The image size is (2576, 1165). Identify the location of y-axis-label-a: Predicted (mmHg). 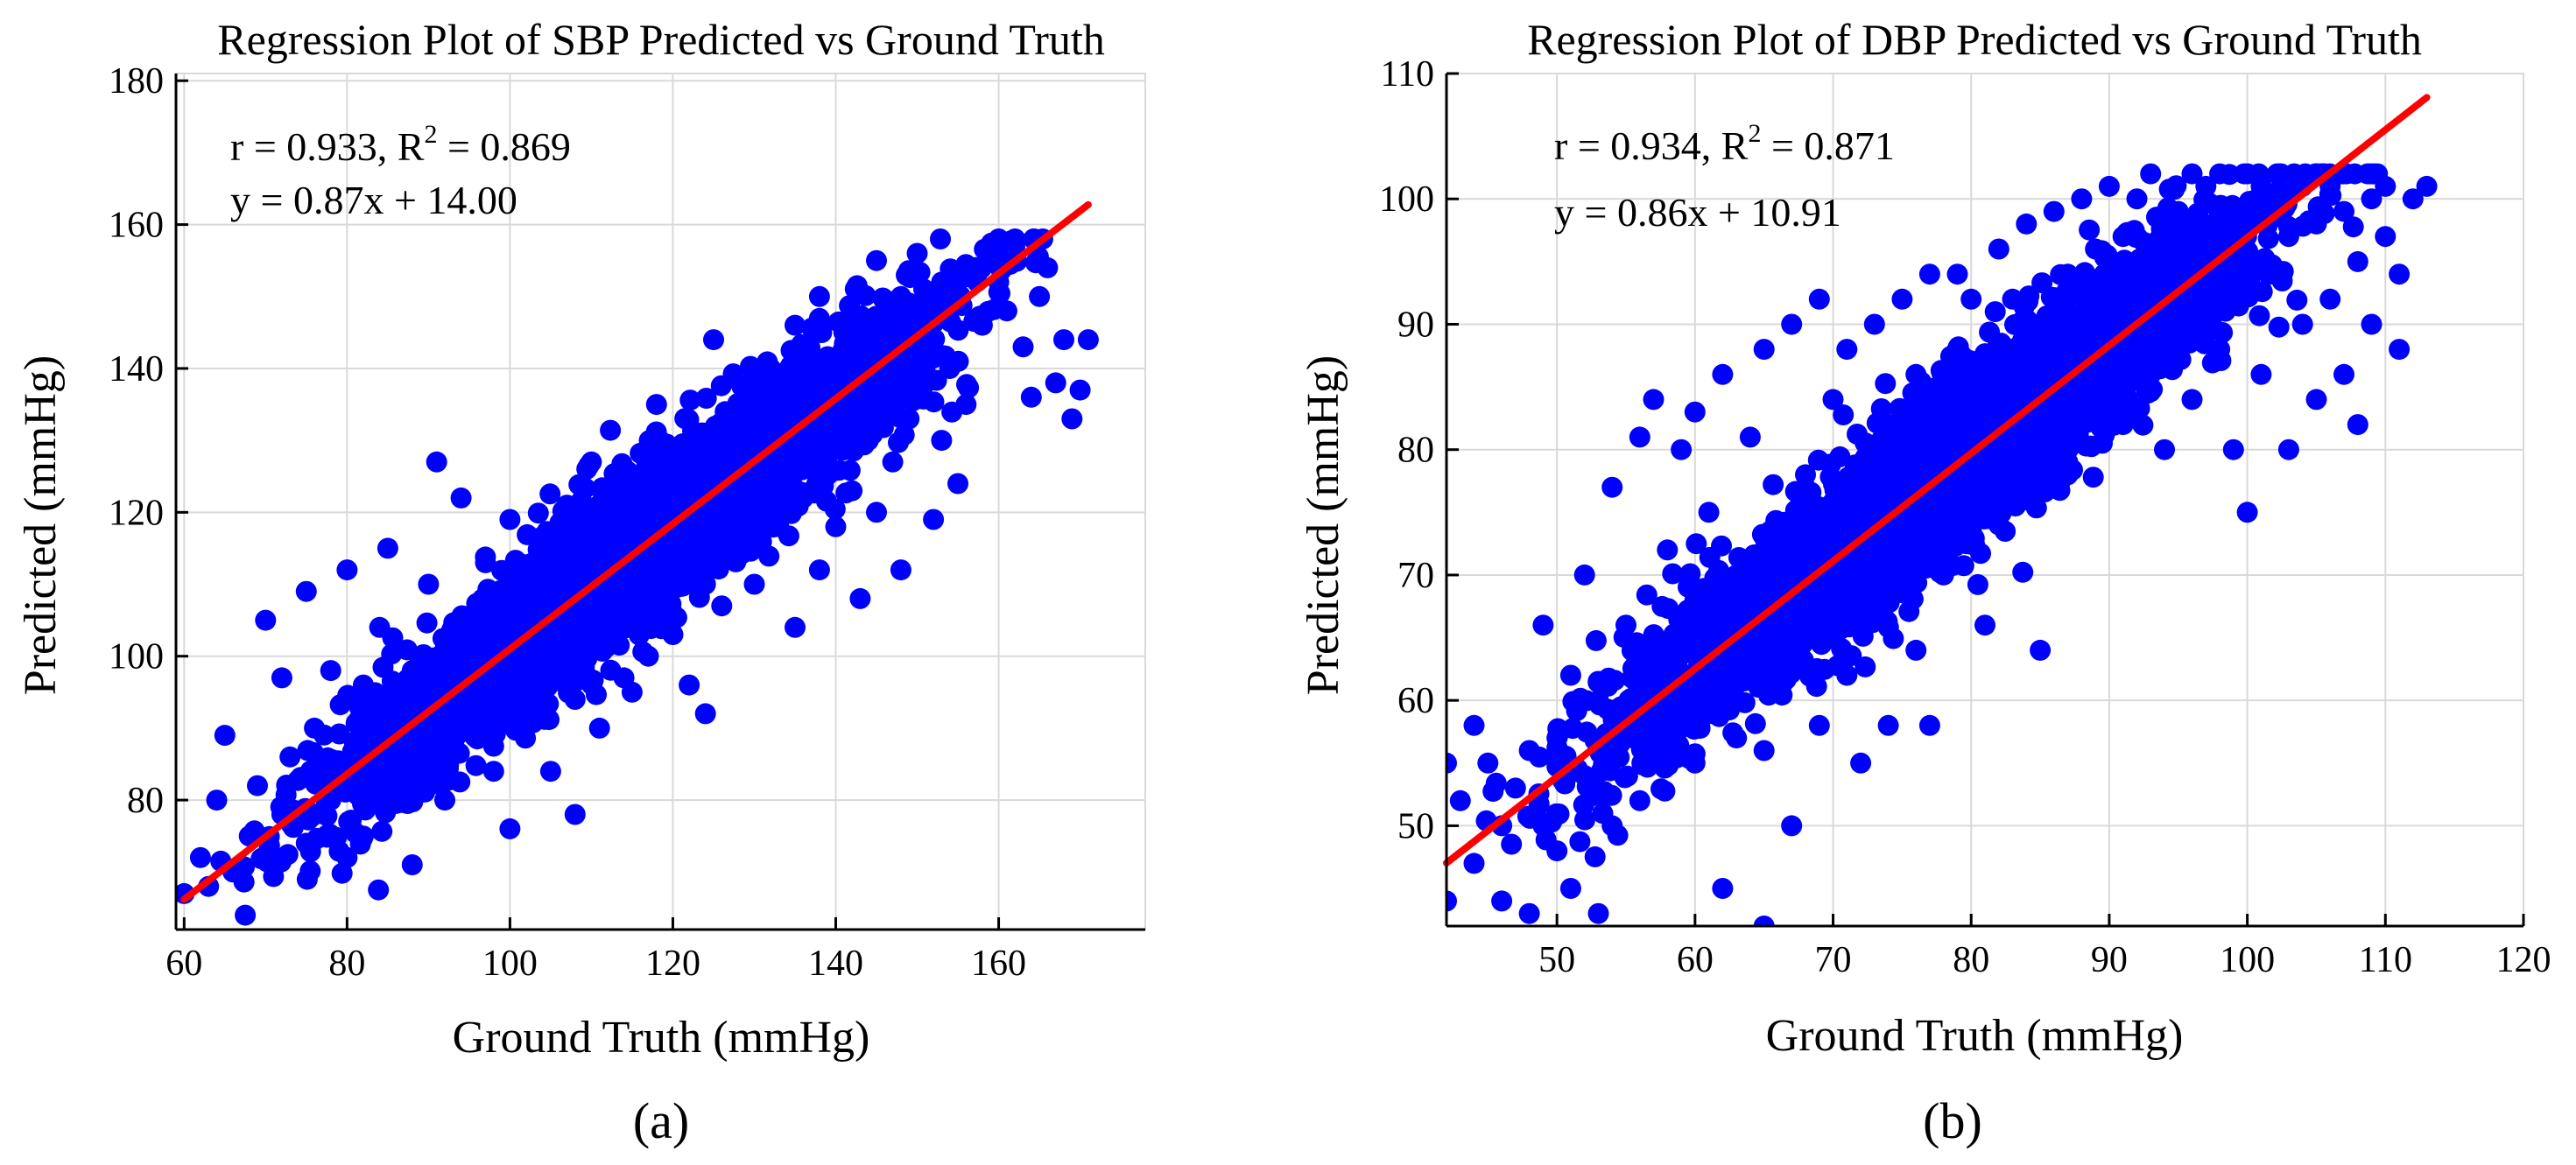
(41, 525).